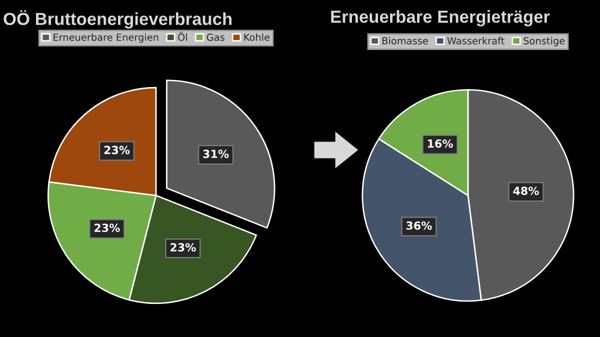 Image resolution: width=600 pixels, height=337 pixels. Describe the element at coordinates (475, 40) in the screenshot. I see `legend-label: Wasserkraft` at that location.